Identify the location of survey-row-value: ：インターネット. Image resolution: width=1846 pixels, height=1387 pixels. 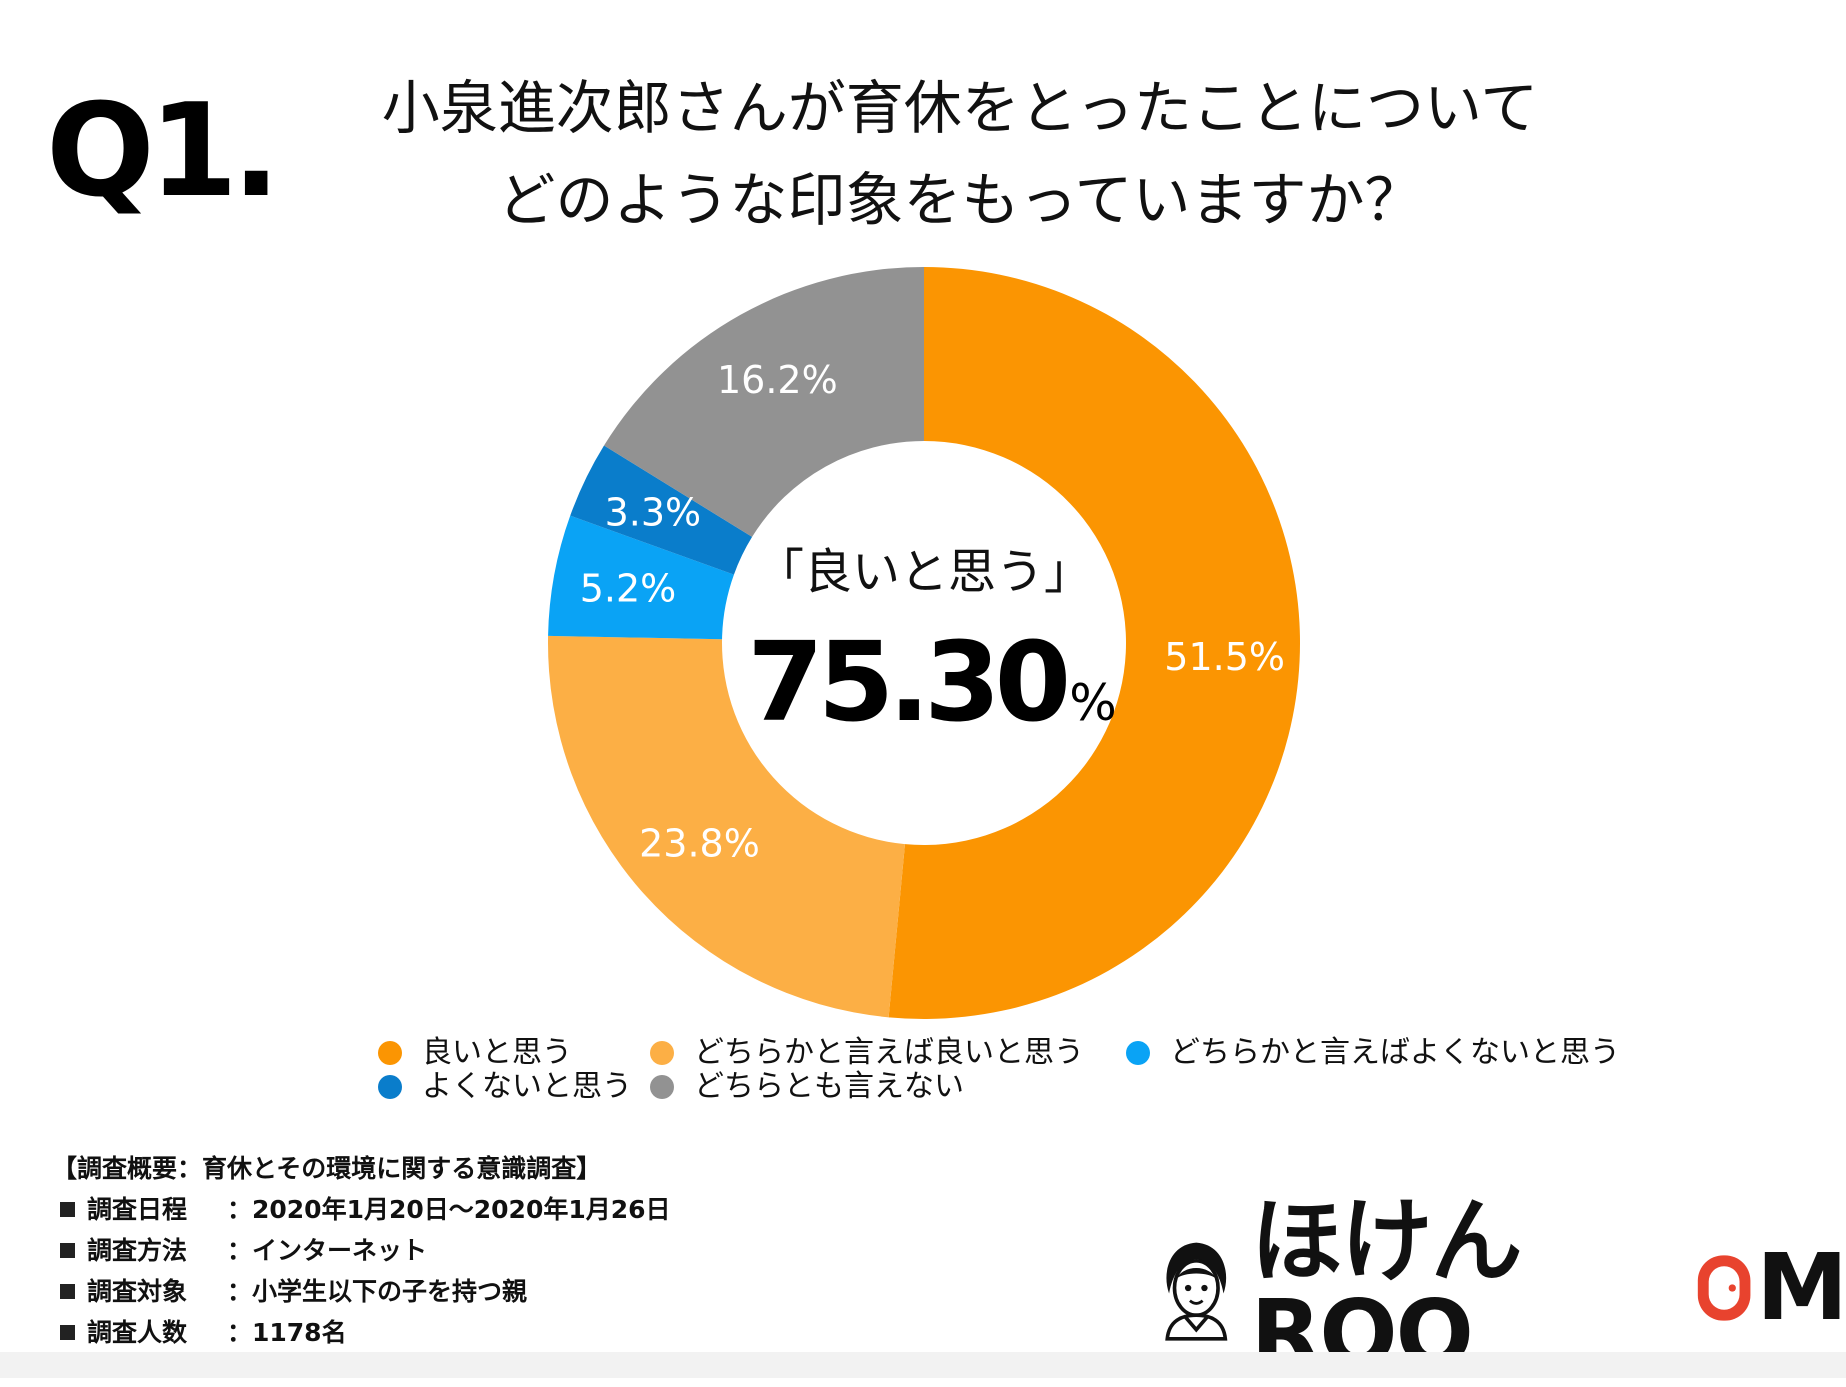
(327, 1250).